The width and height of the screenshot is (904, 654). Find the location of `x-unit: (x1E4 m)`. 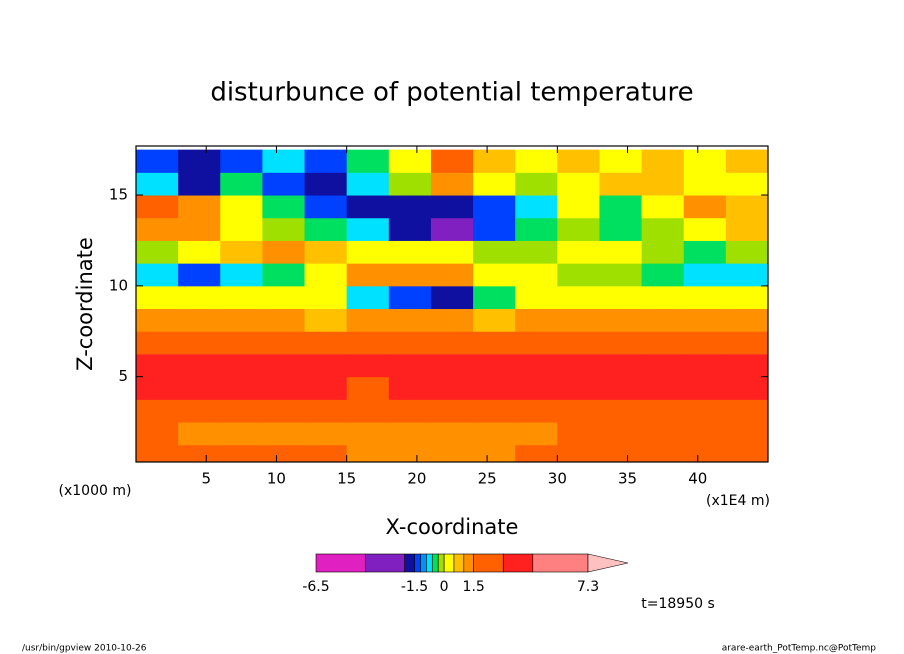

x-unit: (x1E4 m) is located at coordinates (738, 501).